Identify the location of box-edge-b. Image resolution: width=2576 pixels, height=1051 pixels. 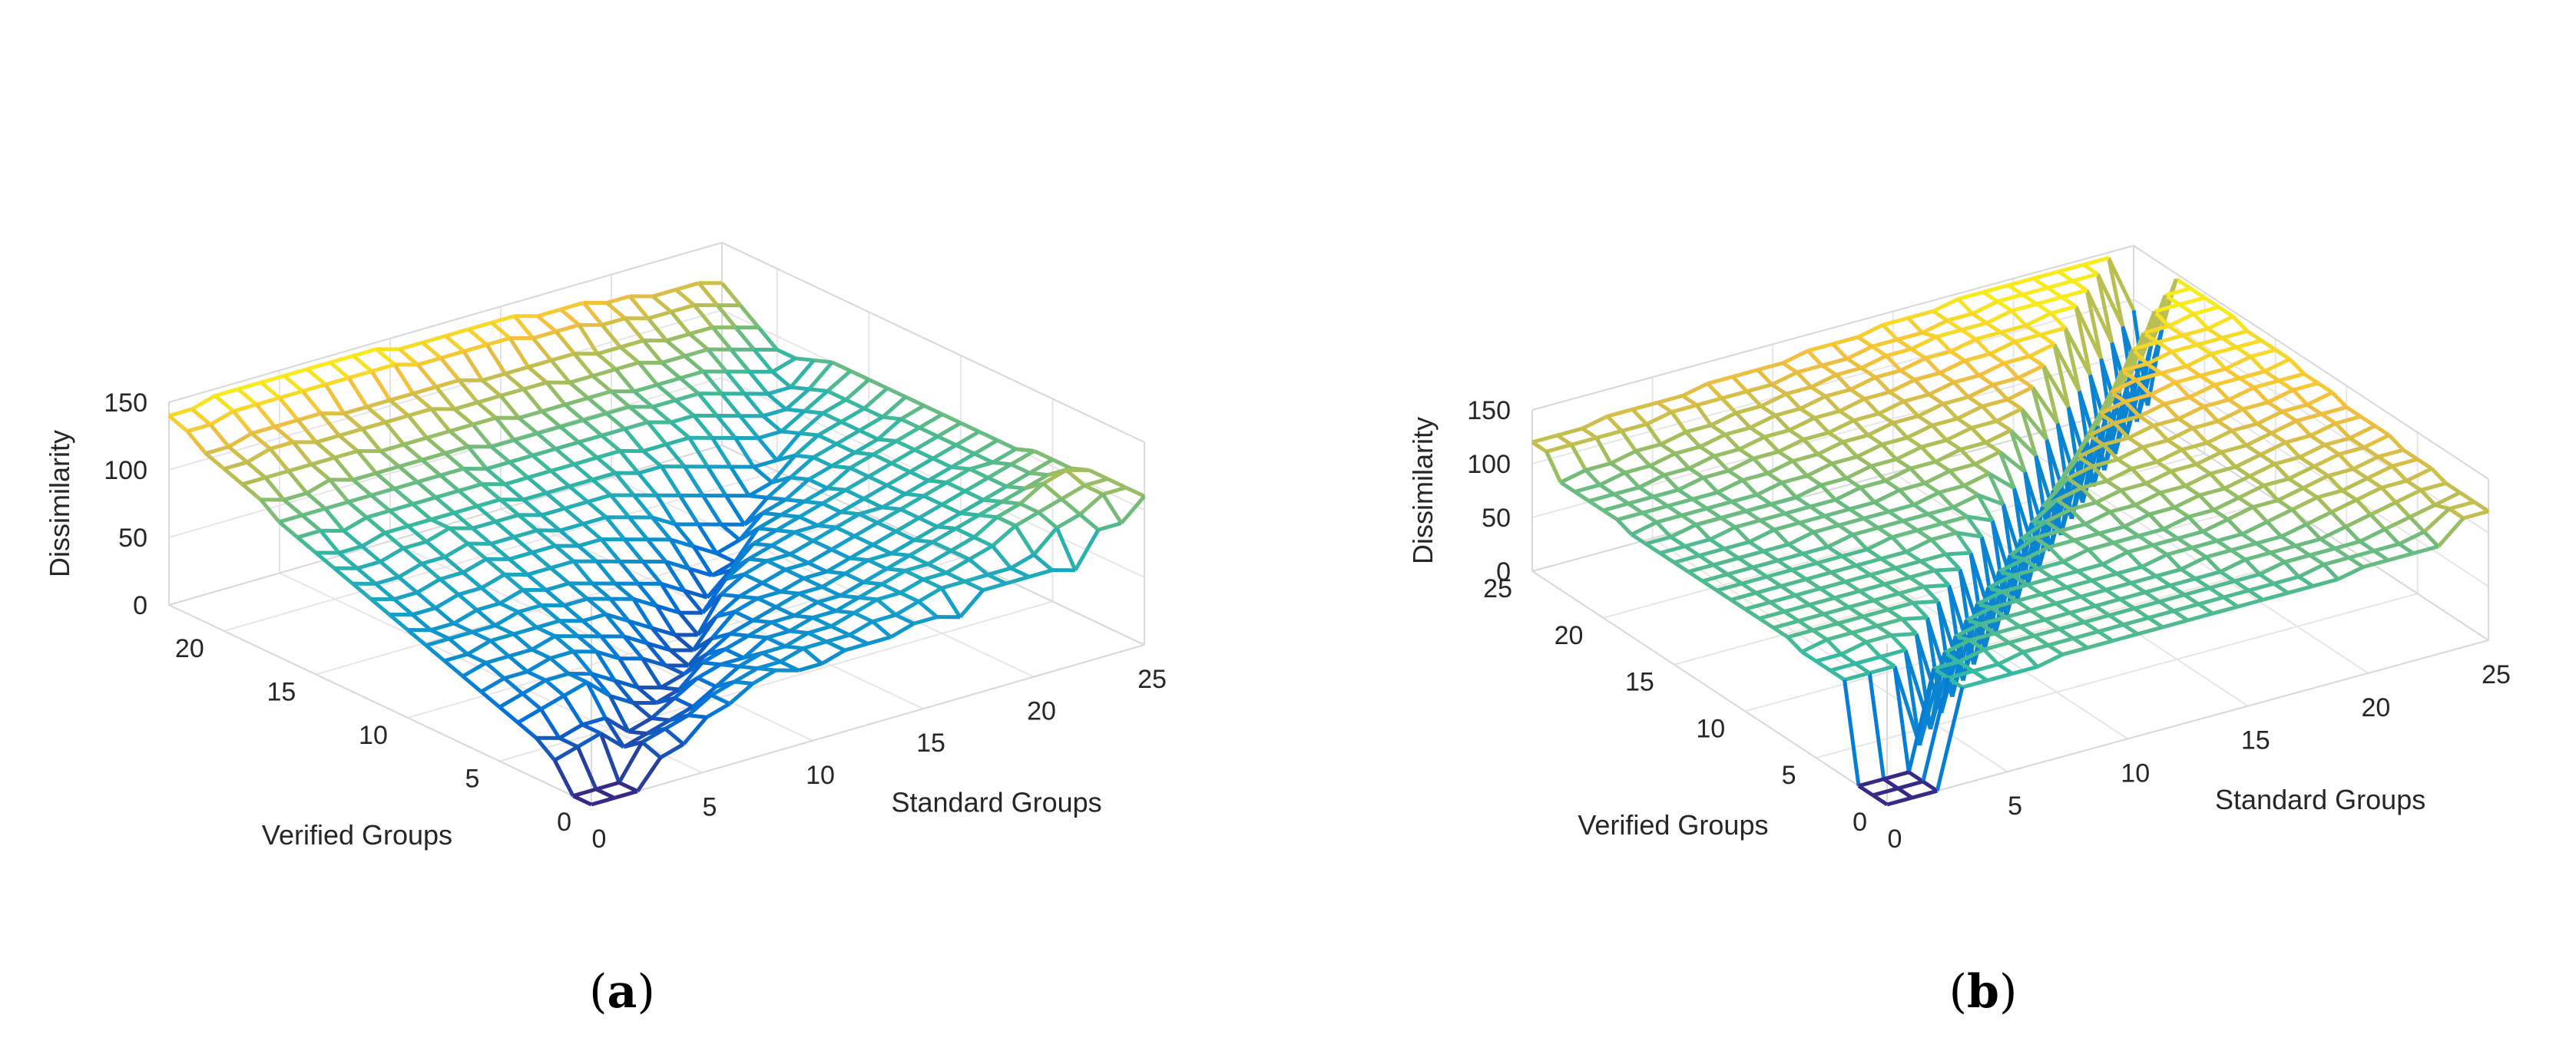
(1709, 687).